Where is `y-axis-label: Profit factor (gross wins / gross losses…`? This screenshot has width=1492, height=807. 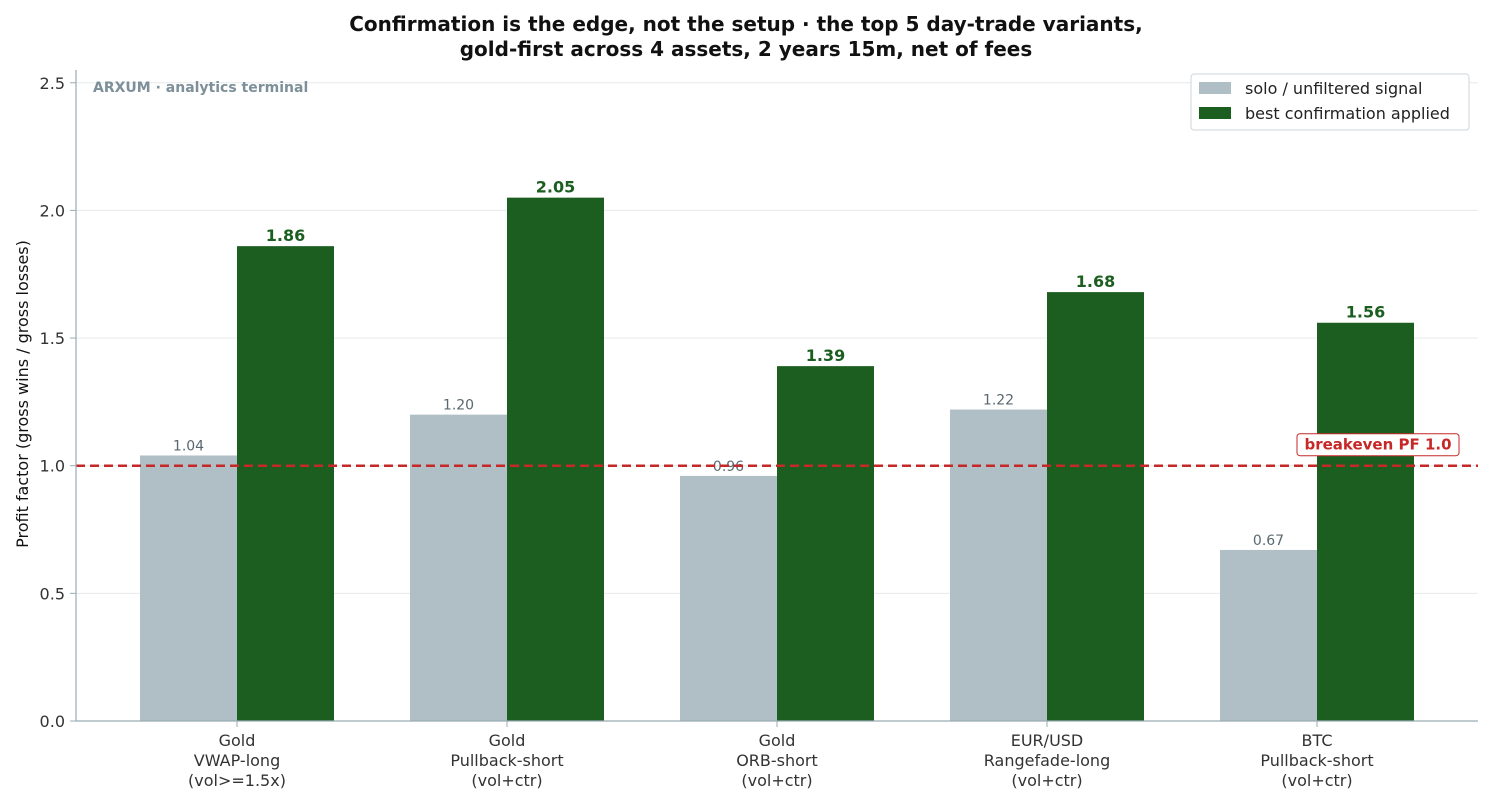 y-axis-label: Profit factor (gross wins / gross losses… is located at coordinates (22, 394).